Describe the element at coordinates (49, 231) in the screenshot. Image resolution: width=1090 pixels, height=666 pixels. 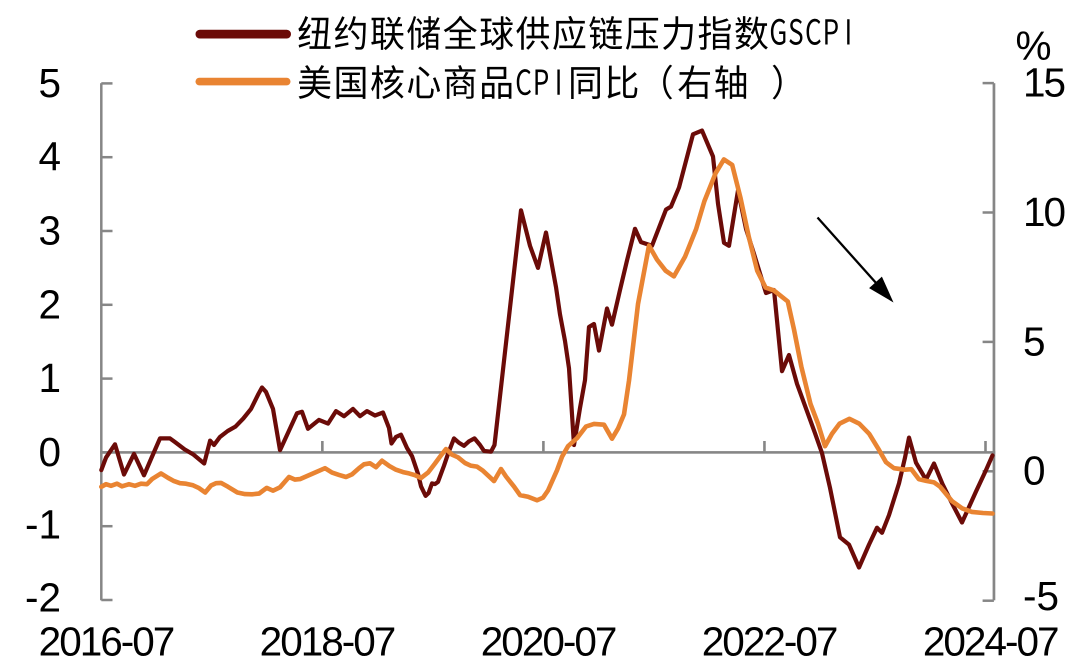
I see `svg-text: 3` at that location.